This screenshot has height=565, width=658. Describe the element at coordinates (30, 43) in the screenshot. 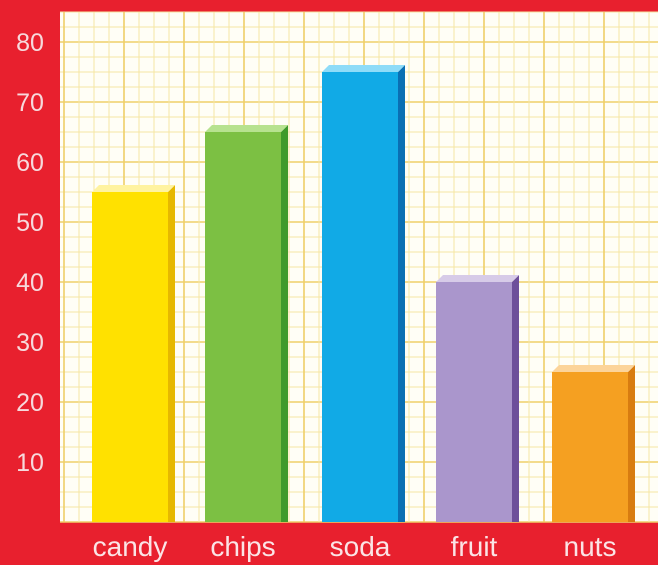

I see `y-tick-label: 80` at that location.